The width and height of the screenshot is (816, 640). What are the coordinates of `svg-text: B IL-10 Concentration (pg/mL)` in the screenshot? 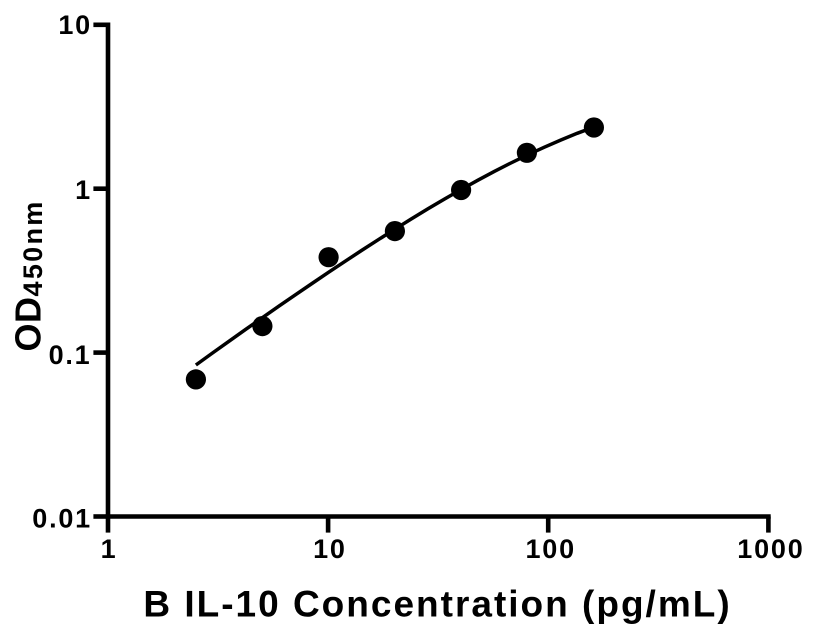 It's located at (437, 603).